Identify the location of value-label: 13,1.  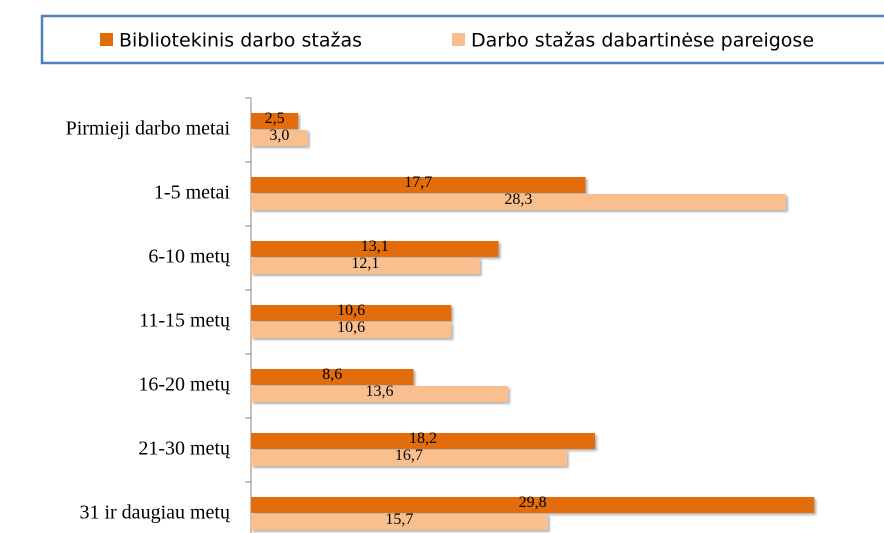
(375, 246).